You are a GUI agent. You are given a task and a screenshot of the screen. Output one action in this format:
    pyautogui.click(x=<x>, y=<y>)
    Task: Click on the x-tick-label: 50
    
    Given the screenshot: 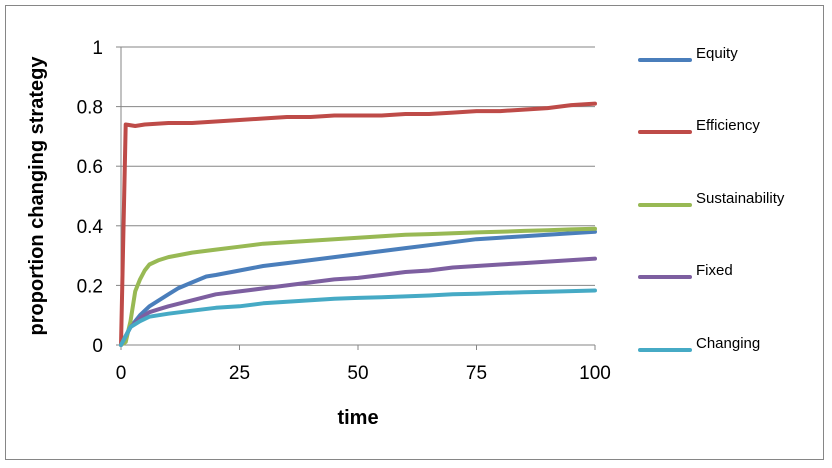 What is the action you would take?
    pyautogui.click(x=357, y=373)
    